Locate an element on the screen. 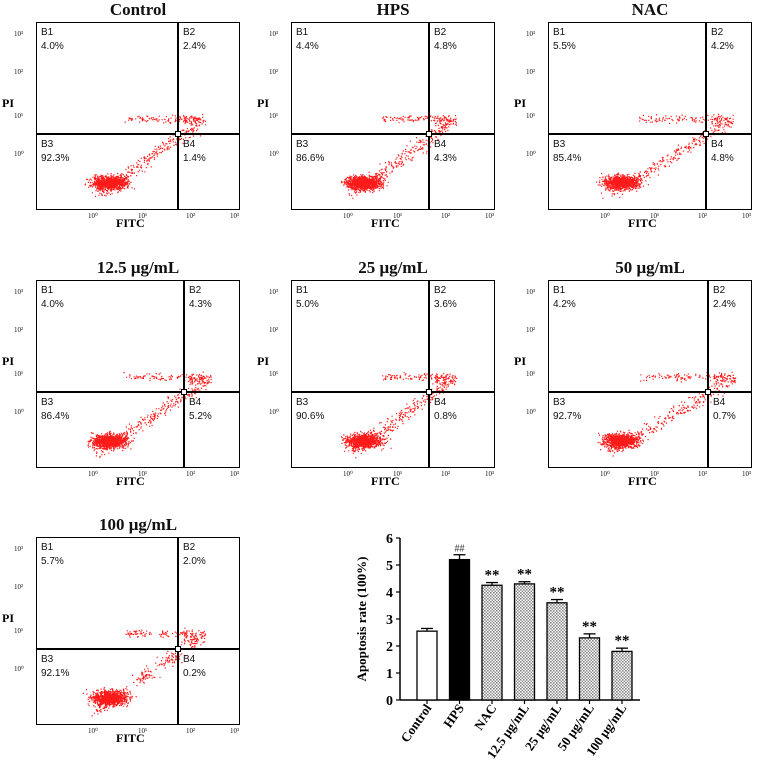  category-label: HPS is located at coordinates (453, 715).